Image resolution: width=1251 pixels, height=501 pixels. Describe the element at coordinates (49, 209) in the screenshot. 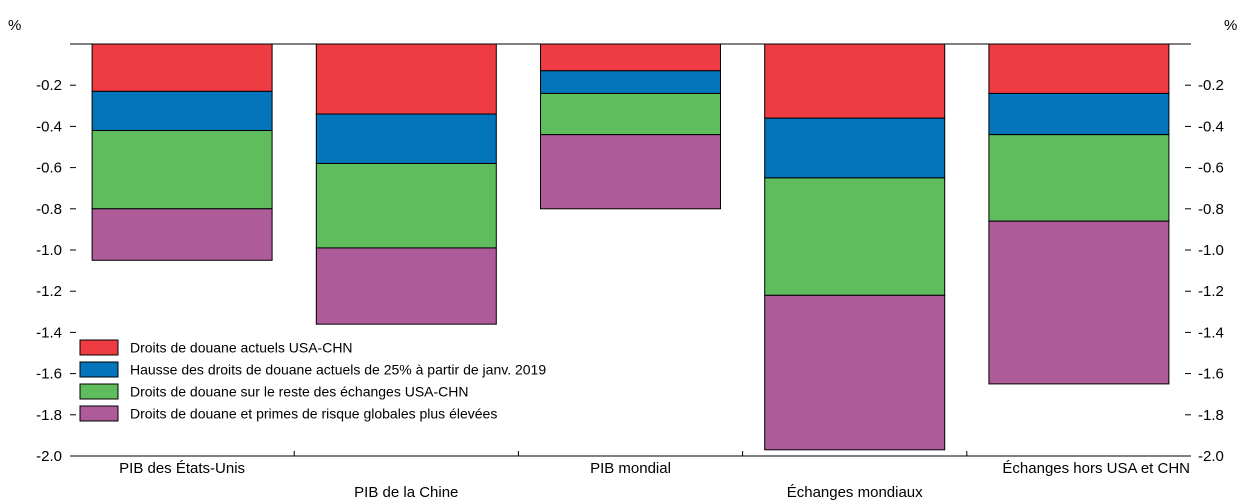

I see `y-tick-label-left: -0.8` at that location.